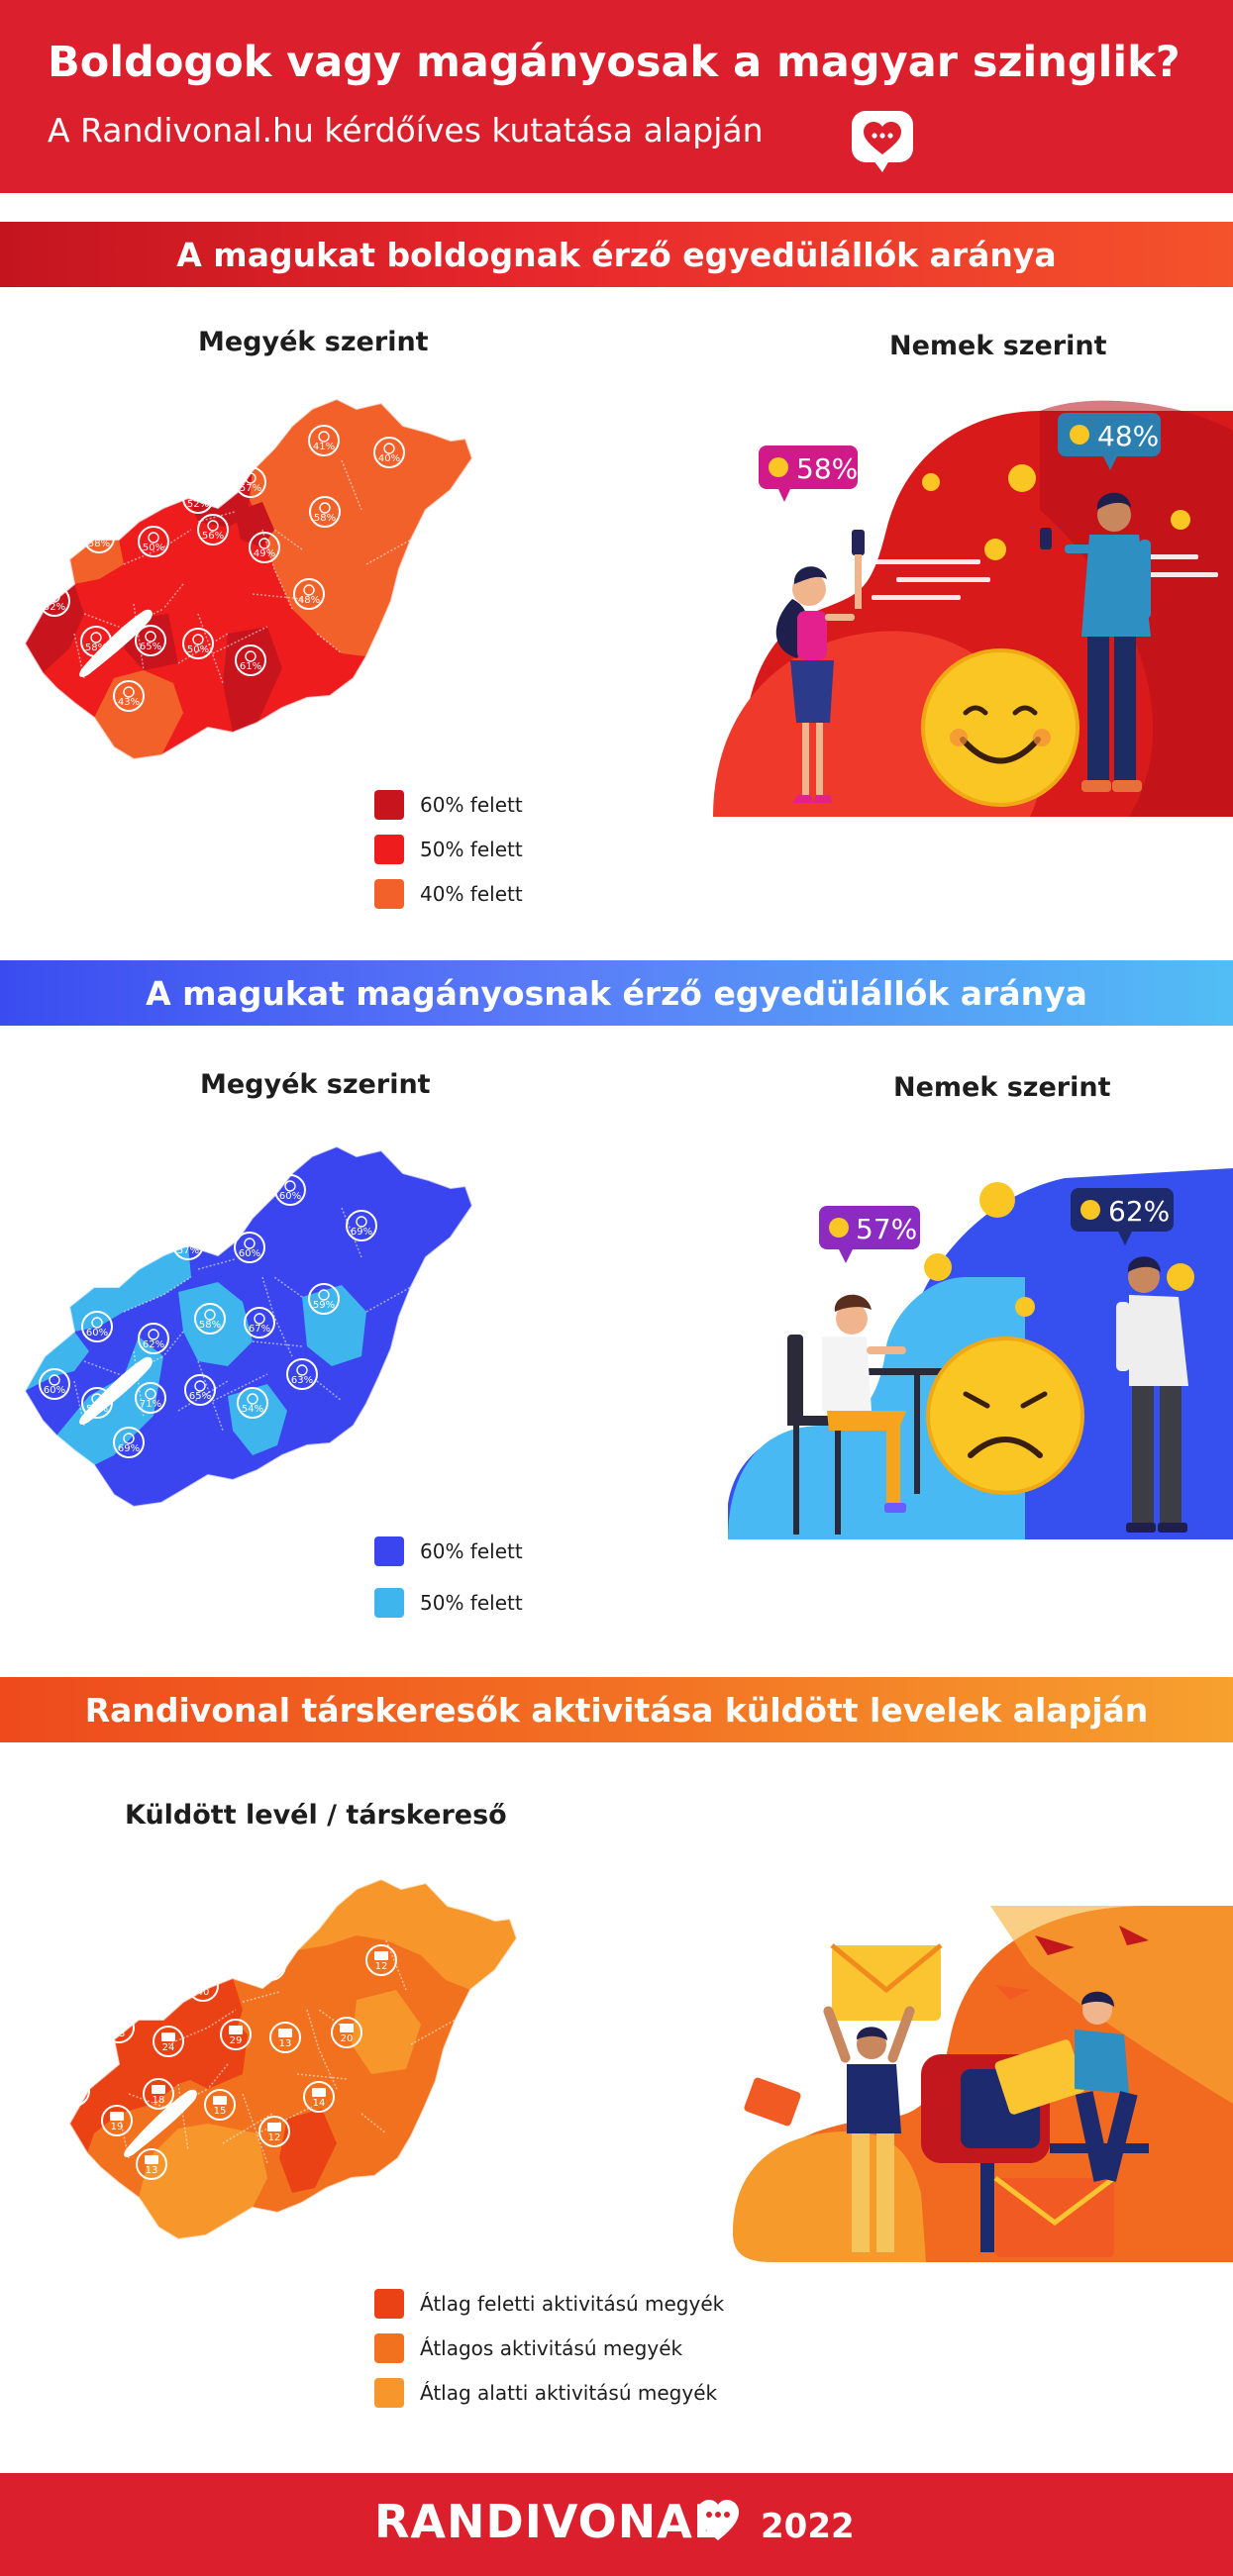 The height and width of the screenshot is (2576, 1233). Describe the element at coordinates (319, 2103) in the screenshot. I see `county-value: 14` at that location.